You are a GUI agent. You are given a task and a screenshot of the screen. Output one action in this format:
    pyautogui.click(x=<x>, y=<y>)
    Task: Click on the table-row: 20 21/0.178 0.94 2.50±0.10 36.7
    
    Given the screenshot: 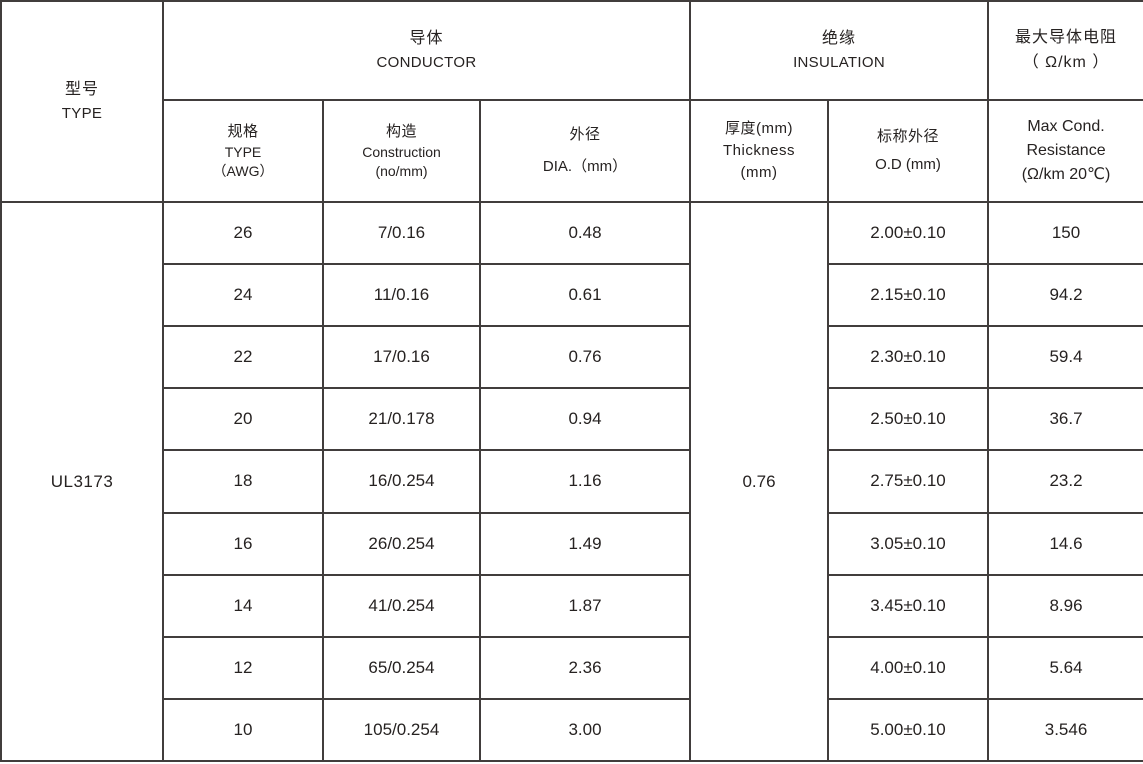 What is the action you would take?
    pyautogui.click(x=572, y=419)
    